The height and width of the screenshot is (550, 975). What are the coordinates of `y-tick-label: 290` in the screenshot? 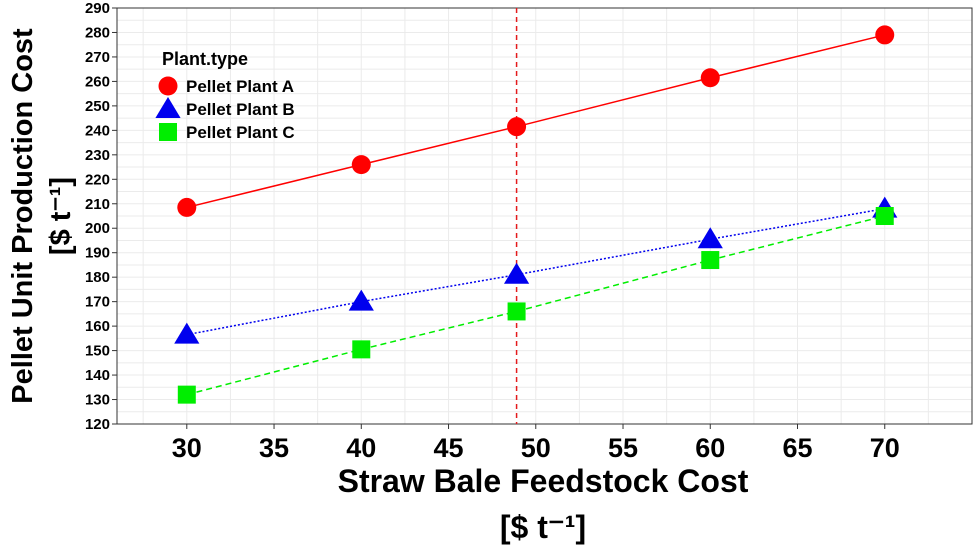 It's located at (97, 8).